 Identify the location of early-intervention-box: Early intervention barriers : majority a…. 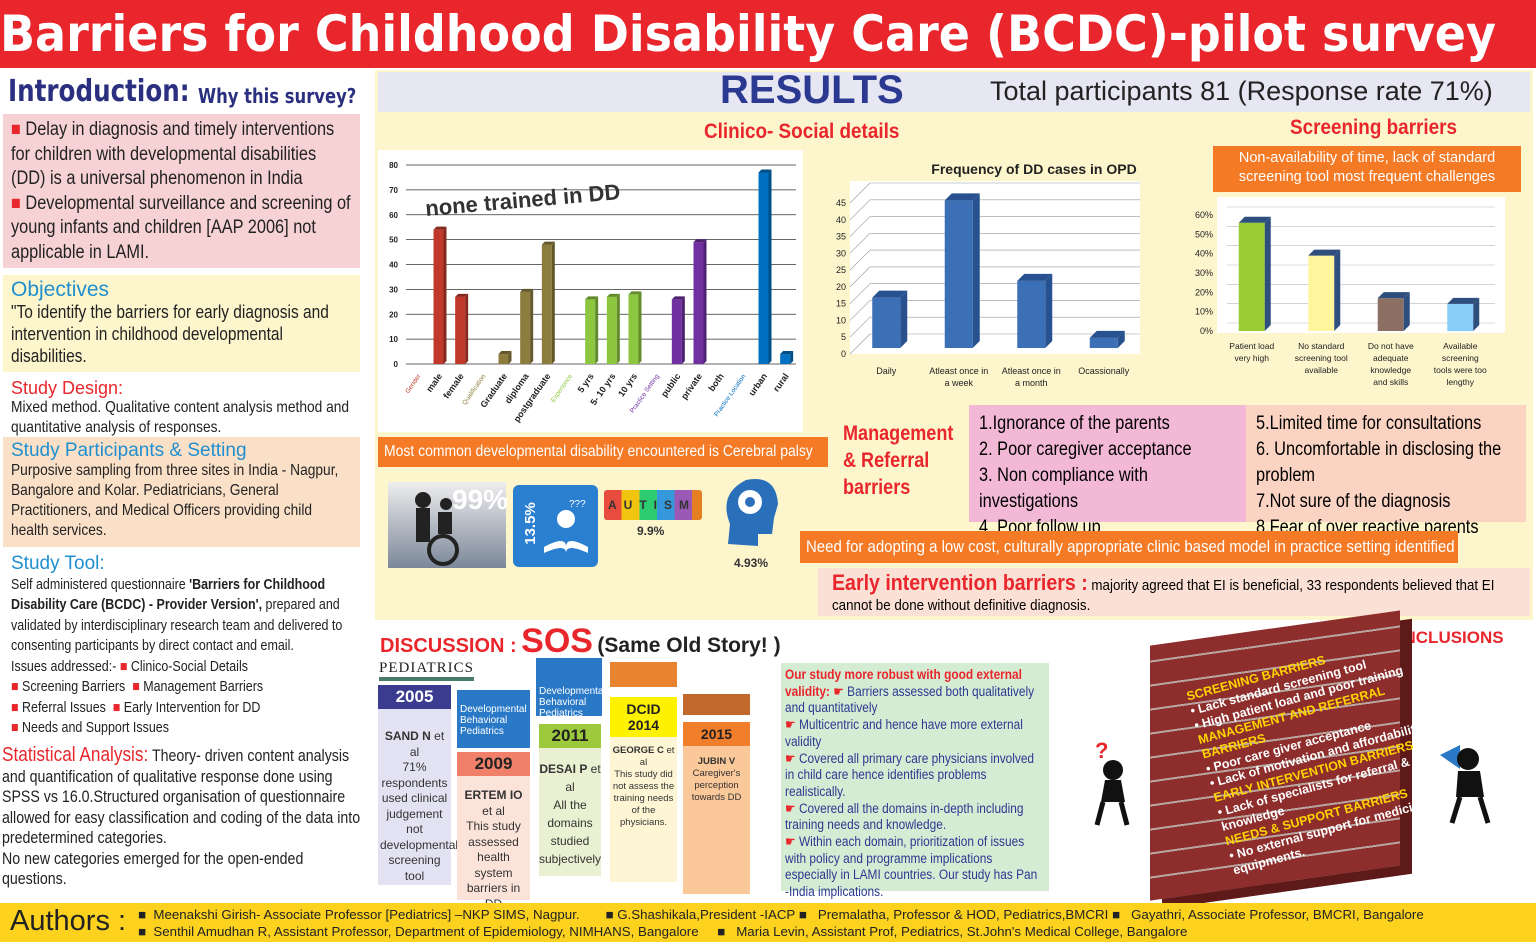
(1174, 592).